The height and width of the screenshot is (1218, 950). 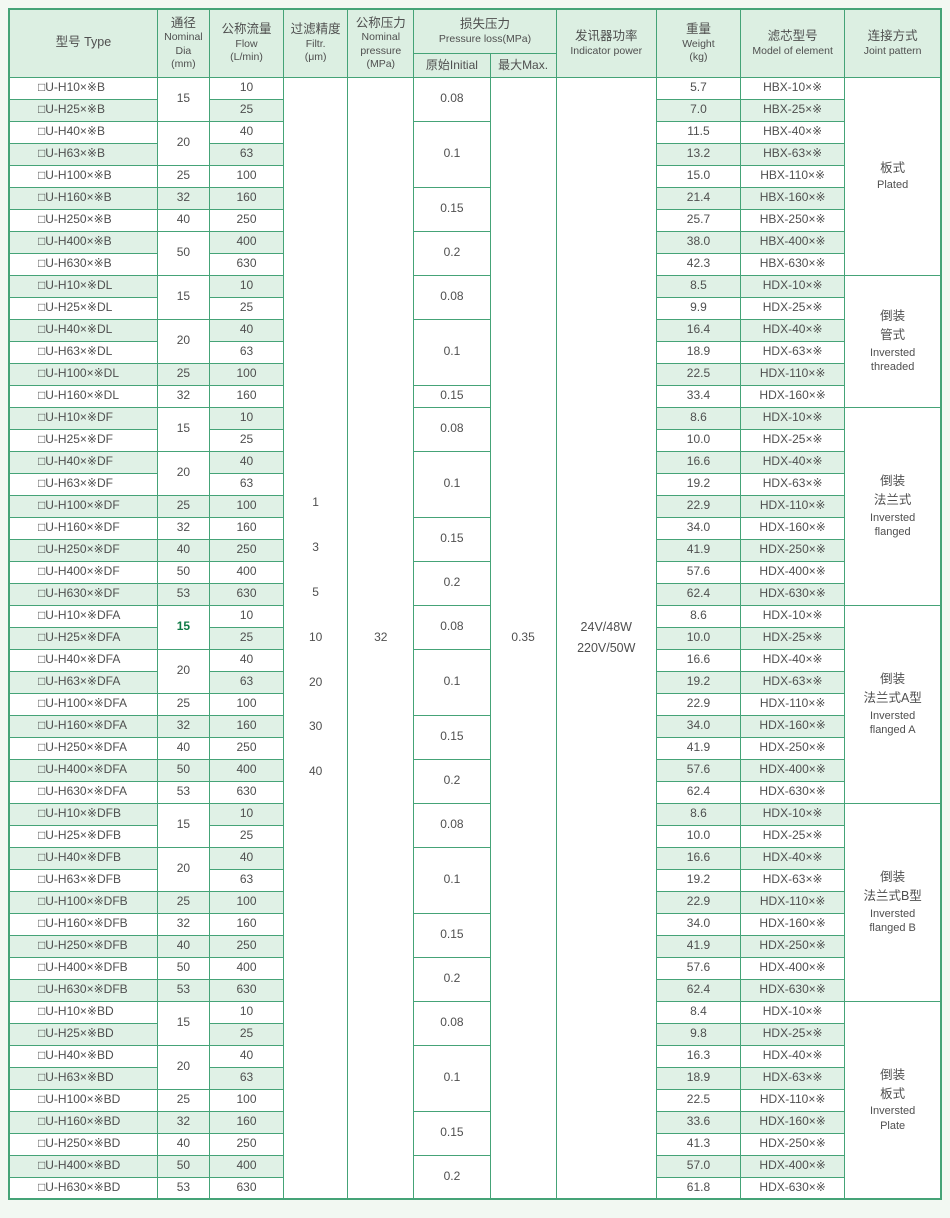 What do you see at coordinates (793, 242) in the screenshot?
I see `cell-element-model: HBX-400×※` at bounding box center [793, 242].